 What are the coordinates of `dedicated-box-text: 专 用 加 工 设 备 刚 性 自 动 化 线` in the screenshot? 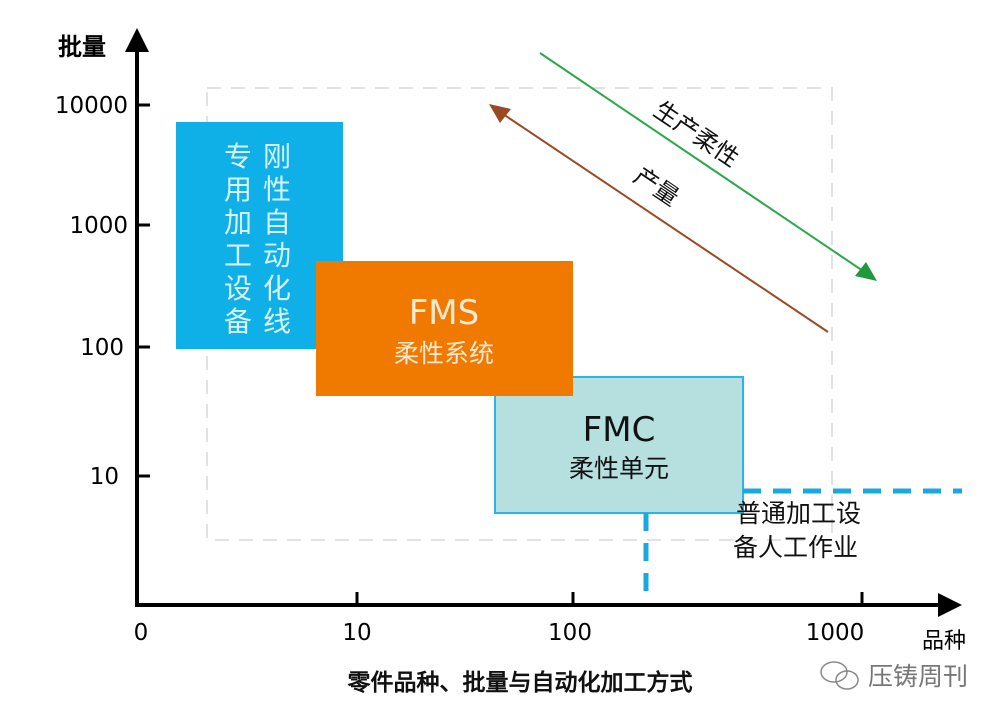 It's located at (257, 239).